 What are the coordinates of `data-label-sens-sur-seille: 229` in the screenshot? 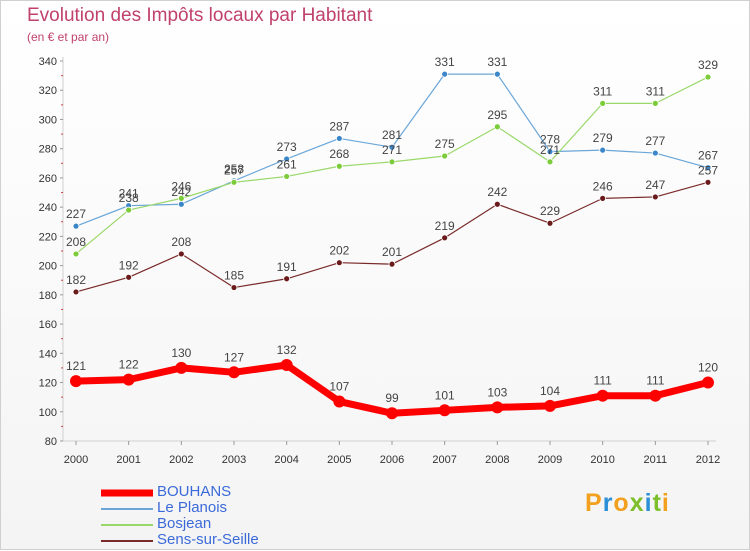 It's located at (550, 211).